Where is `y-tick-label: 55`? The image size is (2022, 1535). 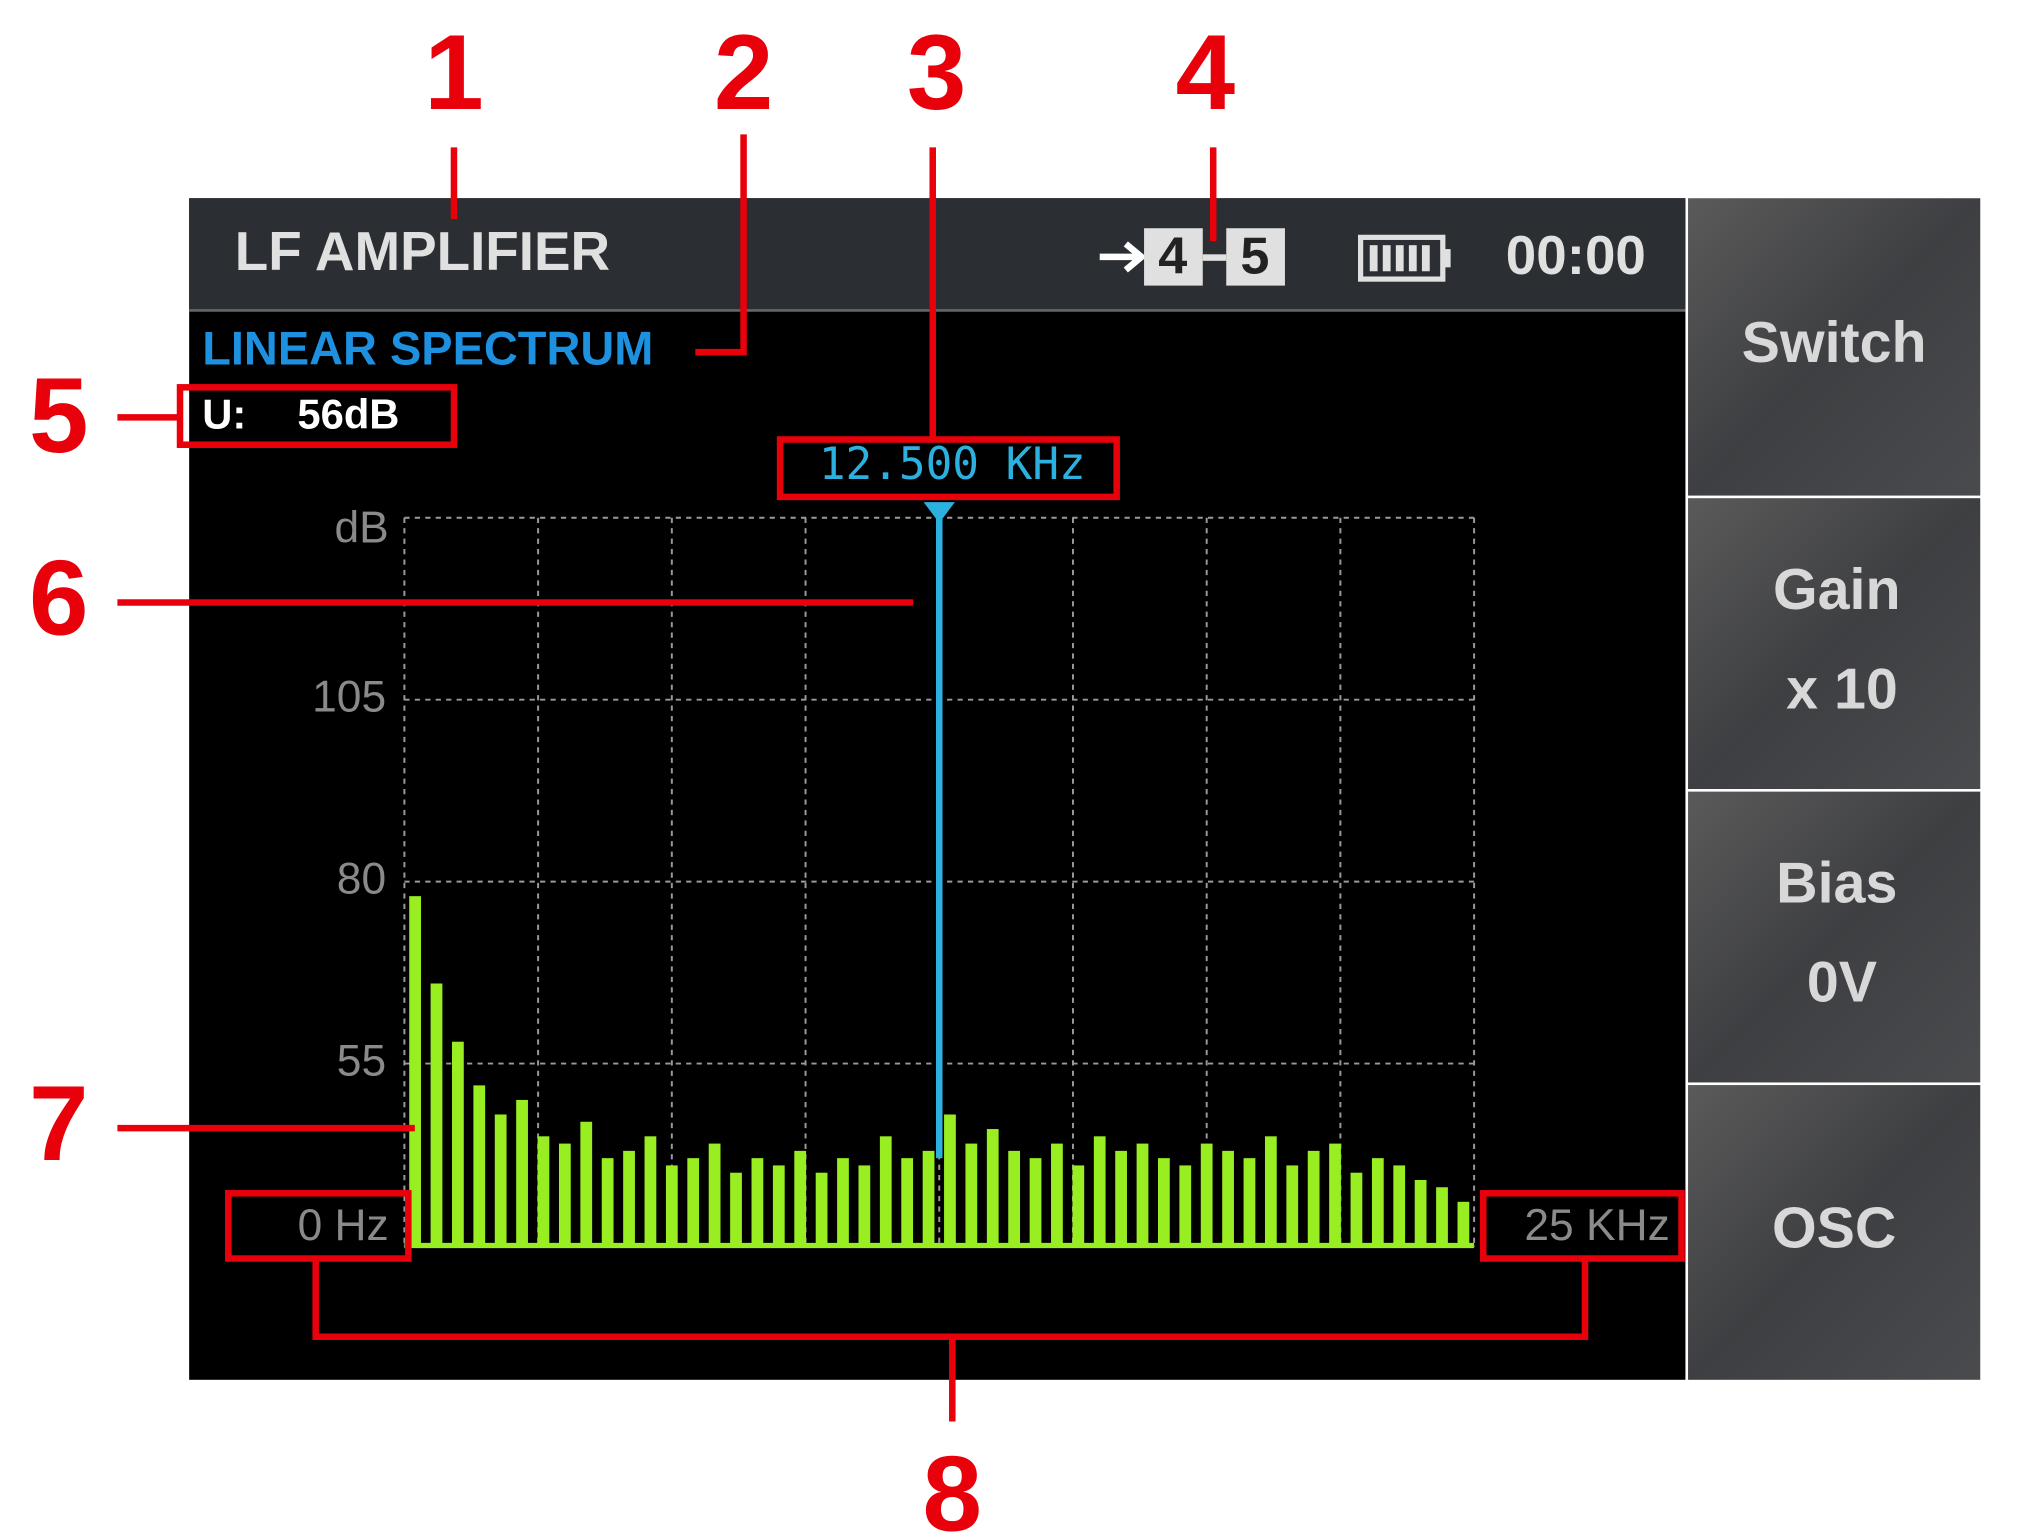
y-tick-label: 55 is located at coordinates (361, 1060).